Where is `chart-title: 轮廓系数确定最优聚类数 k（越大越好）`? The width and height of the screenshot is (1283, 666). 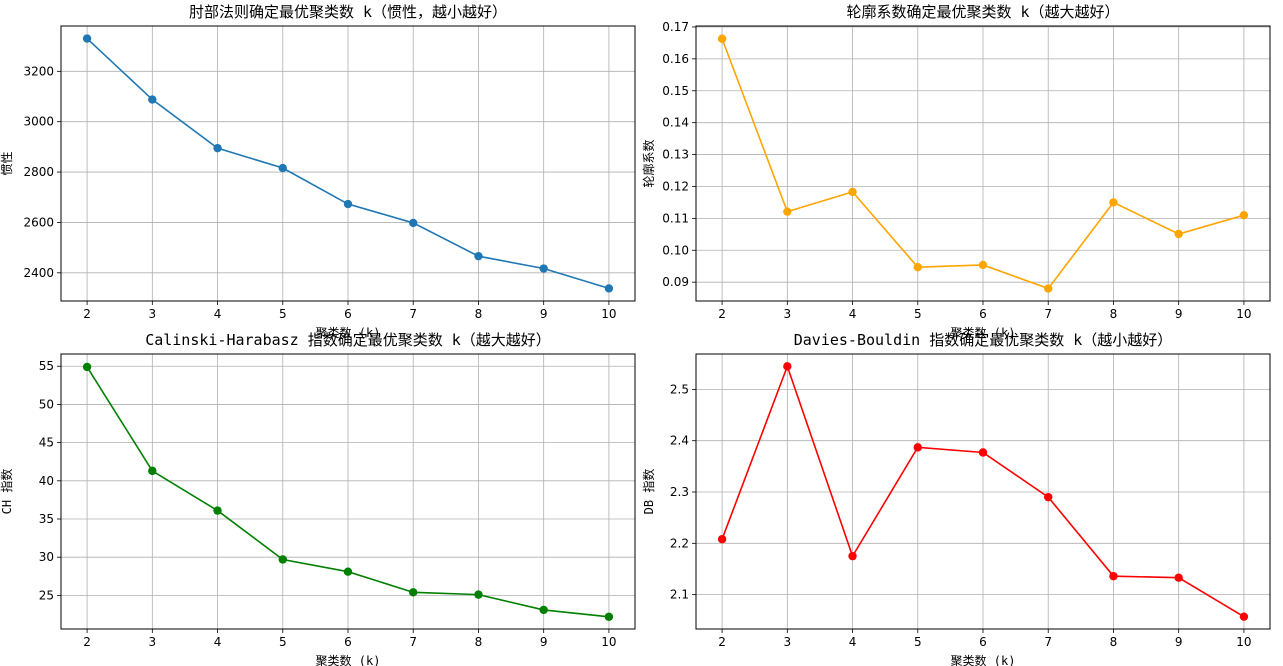 chart-title: 轮廓系数确定最优聚类数 k（越大越好） is located at coordinates (982, 12).